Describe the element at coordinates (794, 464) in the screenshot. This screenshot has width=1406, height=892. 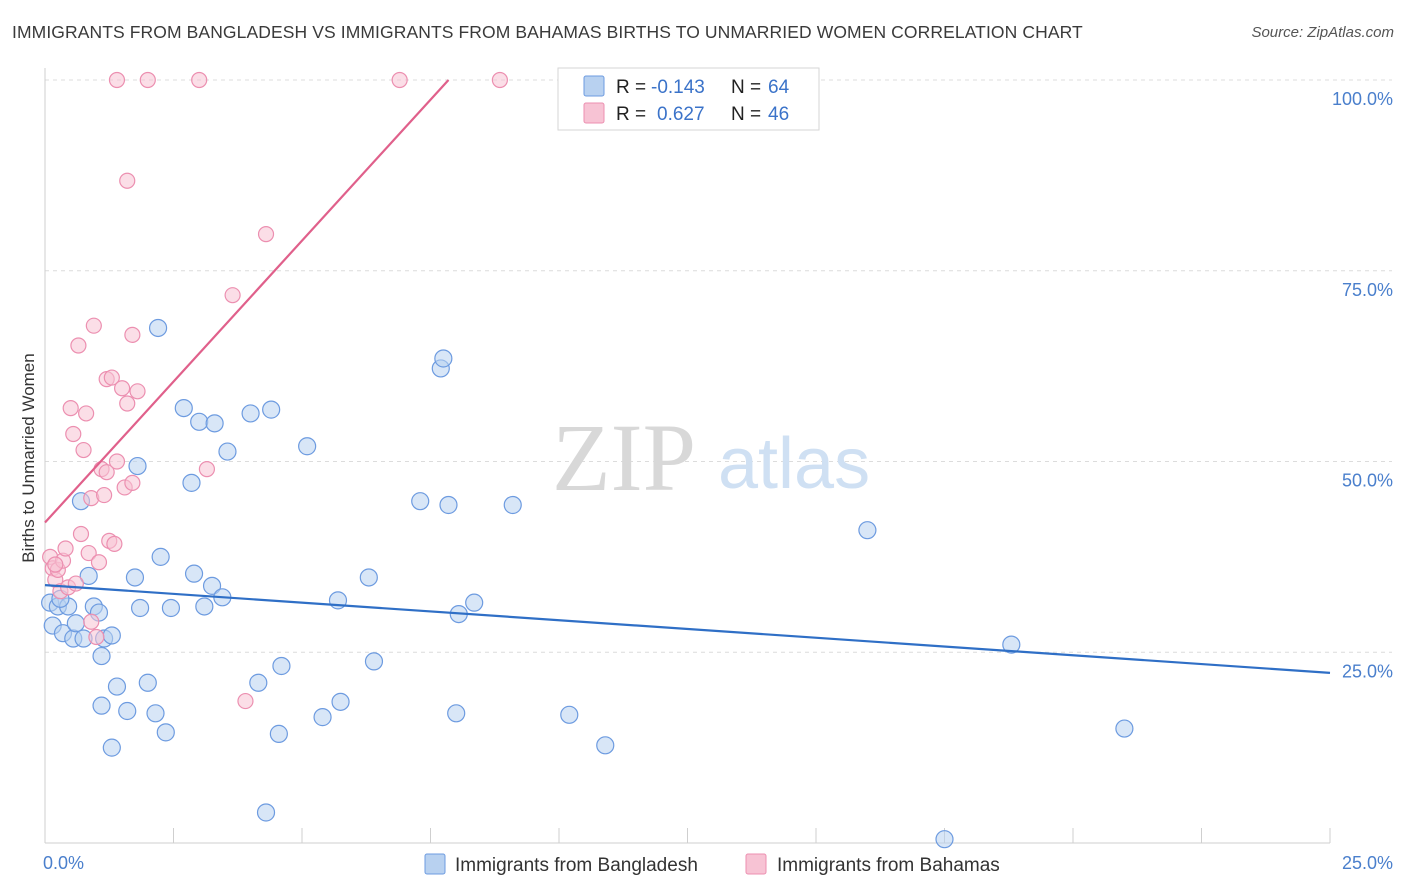
I see `watermark-atlas: atlas` at that location.